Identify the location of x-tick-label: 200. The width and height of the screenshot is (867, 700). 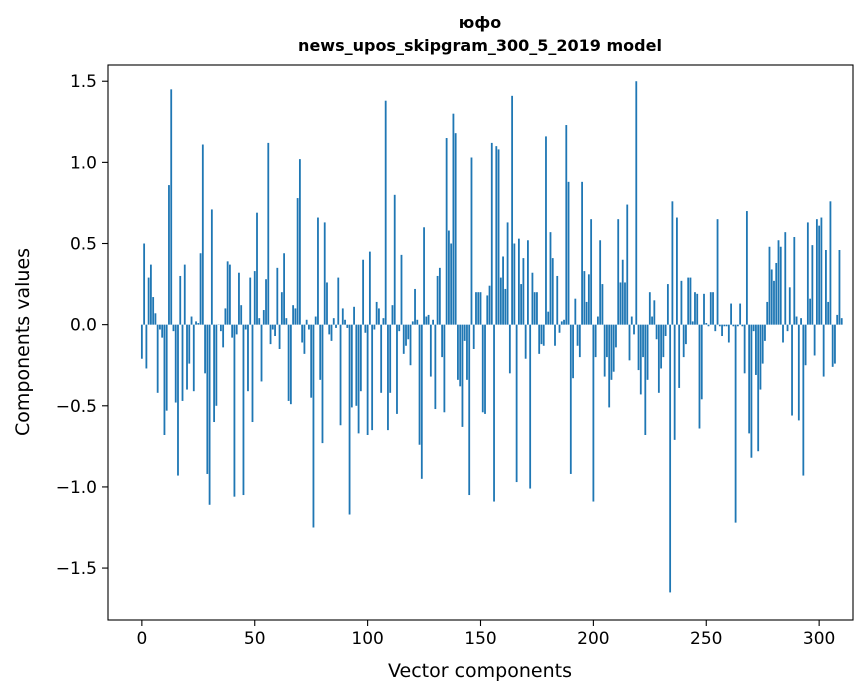
(593, 639).